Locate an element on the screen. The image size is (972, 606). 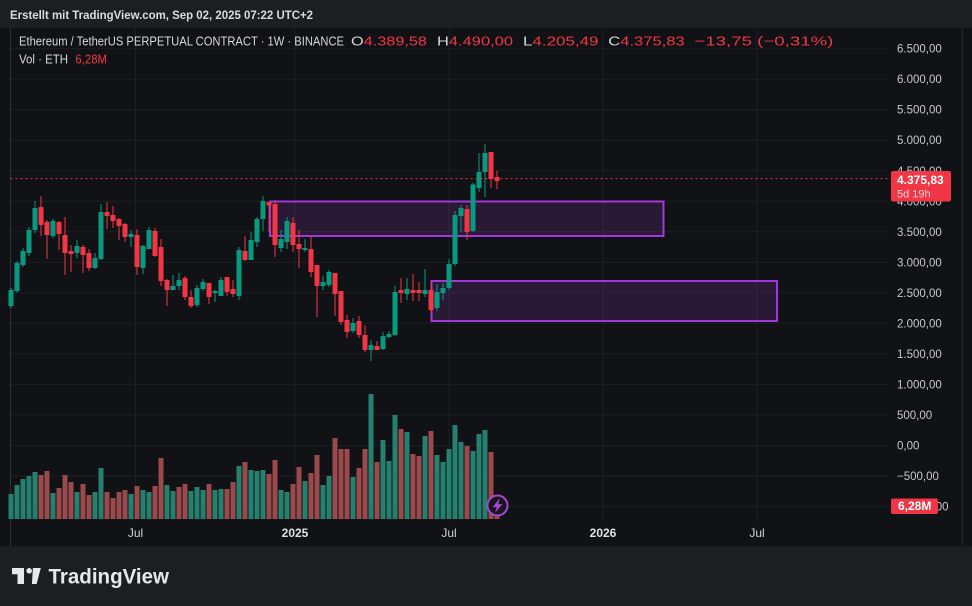
svg-text: 3.500,00 is located at coordinates (919, 233).